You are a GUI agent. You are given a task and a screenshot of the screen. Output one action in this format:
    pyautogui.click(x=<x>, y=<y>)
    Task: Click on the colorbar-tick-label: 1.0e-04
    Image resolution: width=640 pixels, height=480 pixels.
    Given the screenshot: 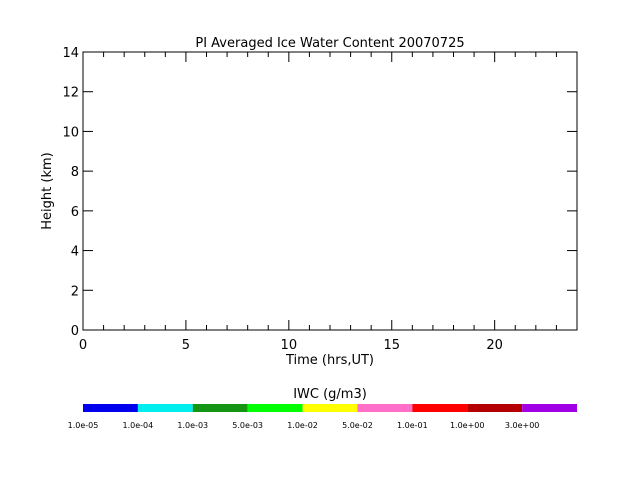 What is the action you would take?
    pyautogui.click(x=138, y=425)
    